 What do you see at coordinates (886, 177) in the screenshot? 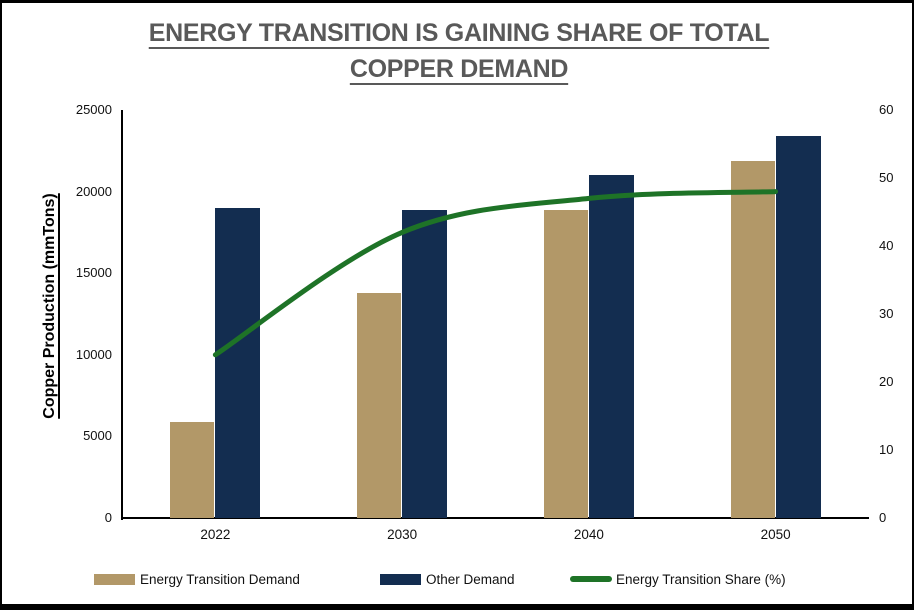
I see `right-axis-tick-label: 50` at bounding box center [886, 177].